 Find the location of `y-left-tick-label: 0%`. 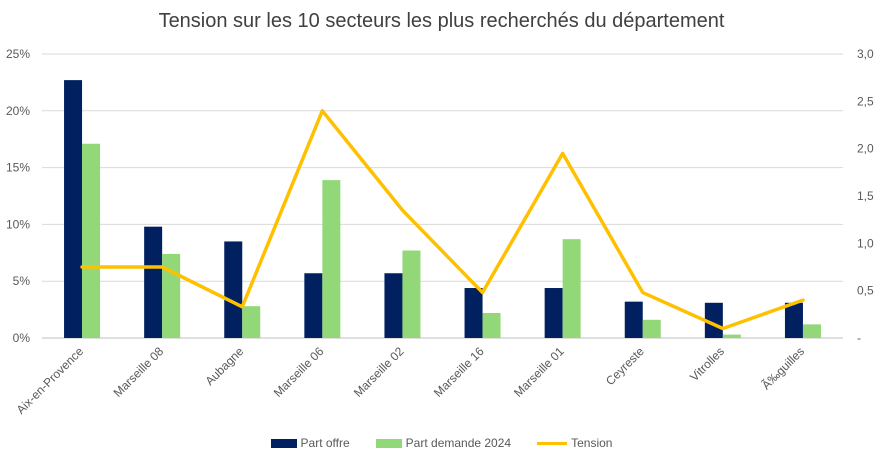

y-left-tick-label: 0% is located at coordinates (22, 338).